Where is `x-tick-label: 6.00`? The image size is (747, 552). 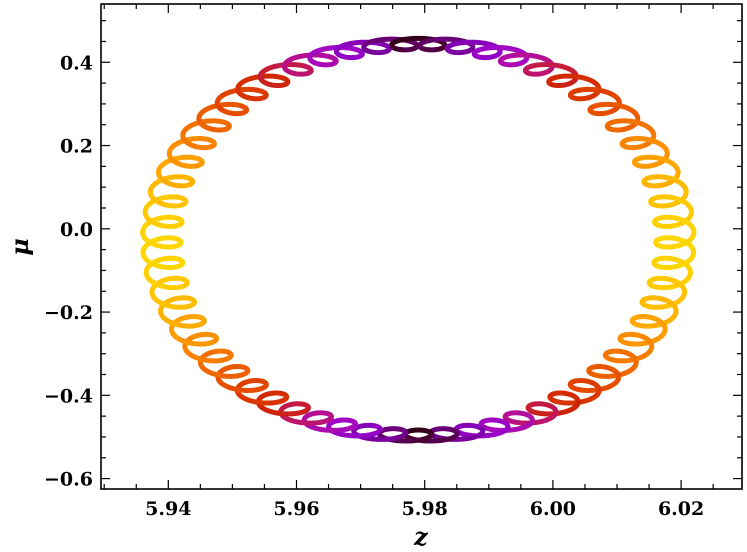
x-tick-label: 6.00 is located at coordinates (553, 509).